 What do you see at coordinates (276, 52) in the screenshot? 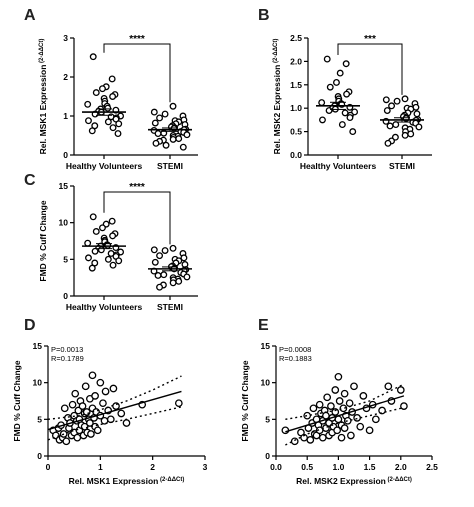
I see `y-axis-title-superscript: (2-ΔΔCt)` at bounding box center [276, 52].